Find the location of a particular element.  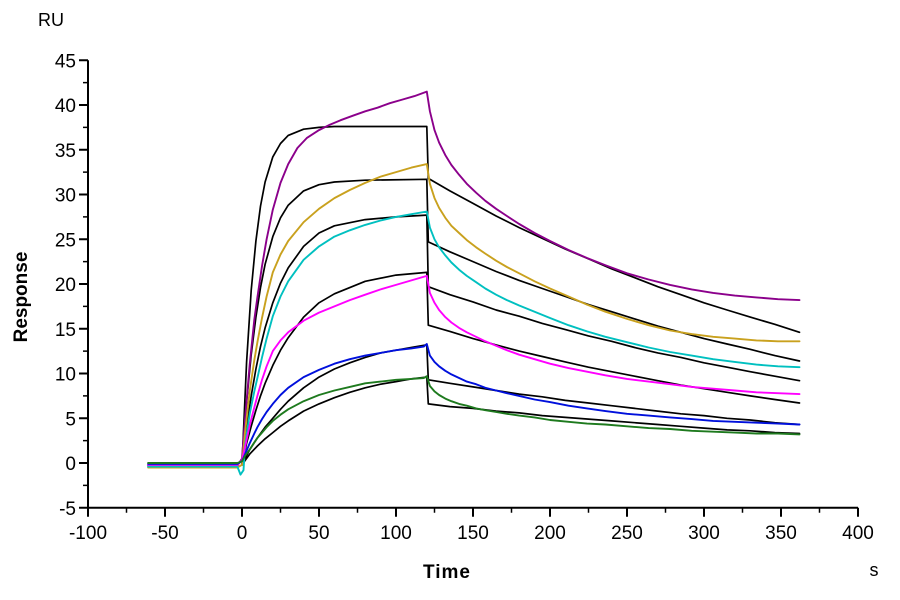

x-axis-title: Time is located at coordinates (447, 572).